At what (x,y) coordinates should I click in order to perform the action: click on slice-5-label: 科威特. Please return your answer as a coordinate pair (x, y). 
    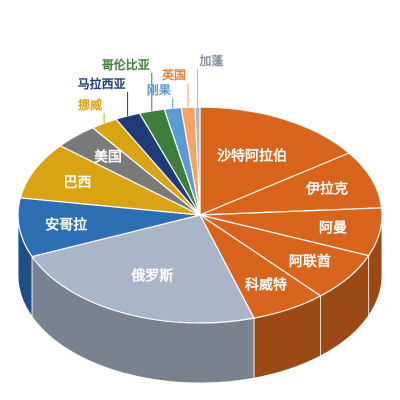
    Looking at the image, I should click on (266, 285).